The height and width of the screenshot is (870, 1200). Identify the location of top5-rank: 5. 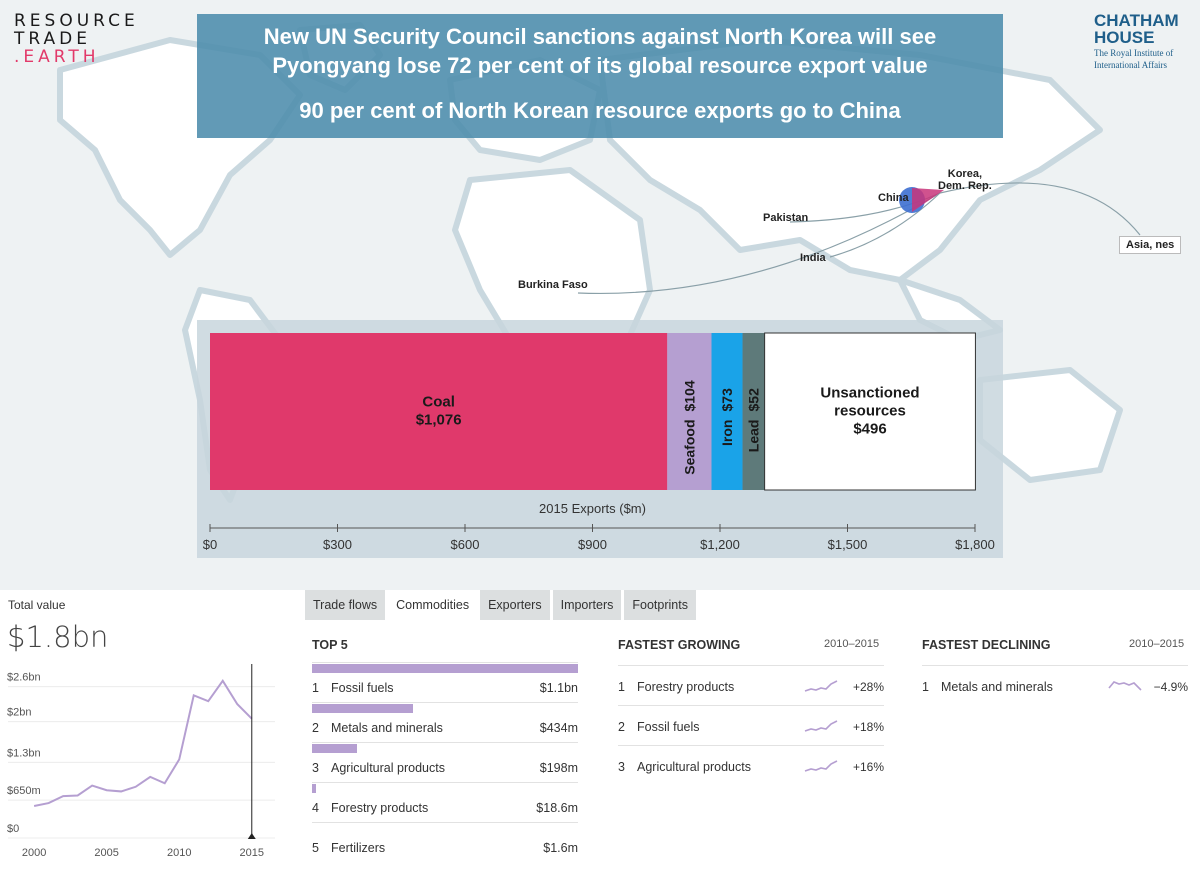
(315, 848).